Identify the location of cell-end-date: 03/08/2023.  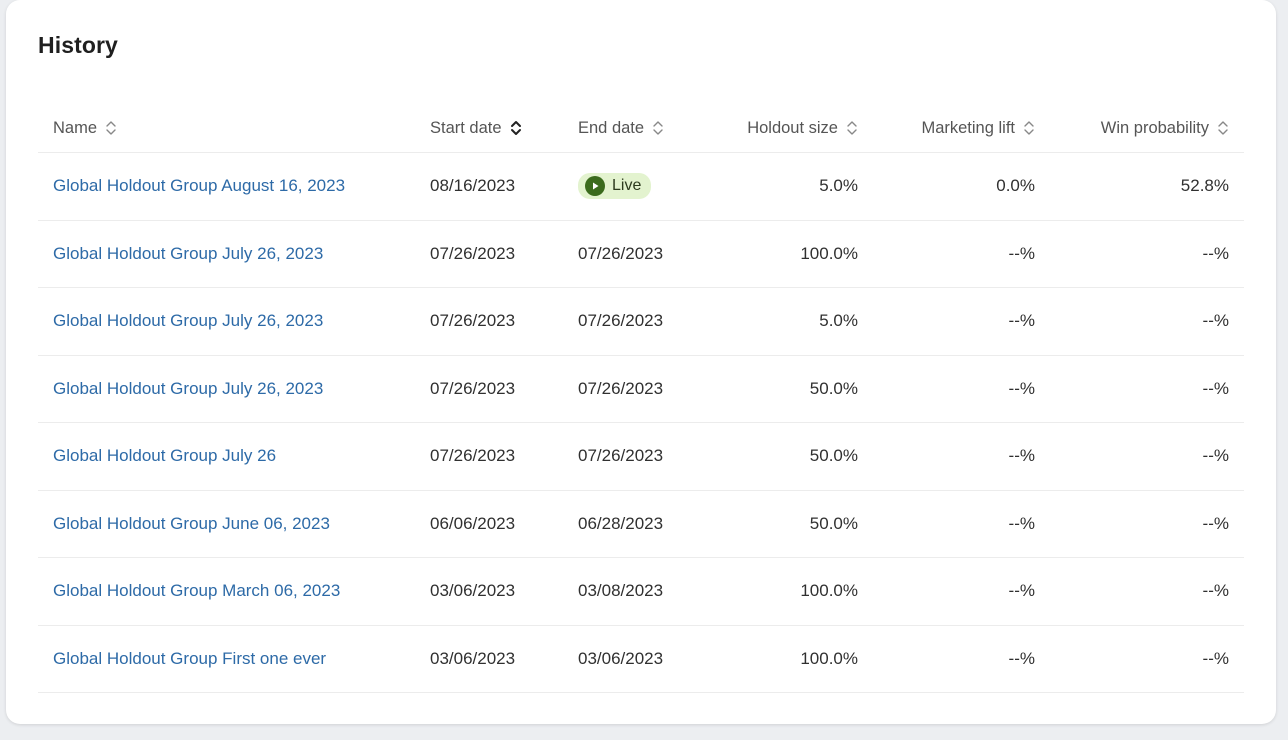
(621, 591).